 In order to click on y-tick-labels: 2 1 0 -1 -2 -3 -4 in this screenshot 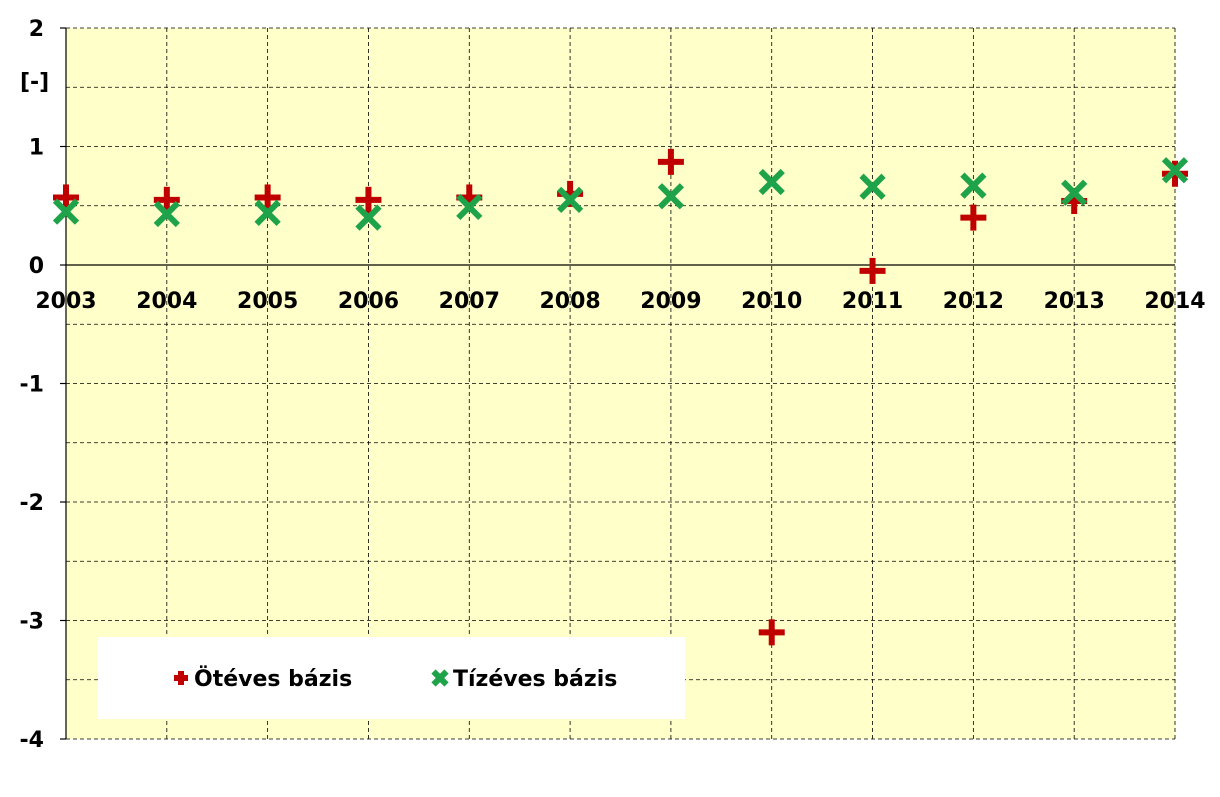, I will do `click(32, 385)`.